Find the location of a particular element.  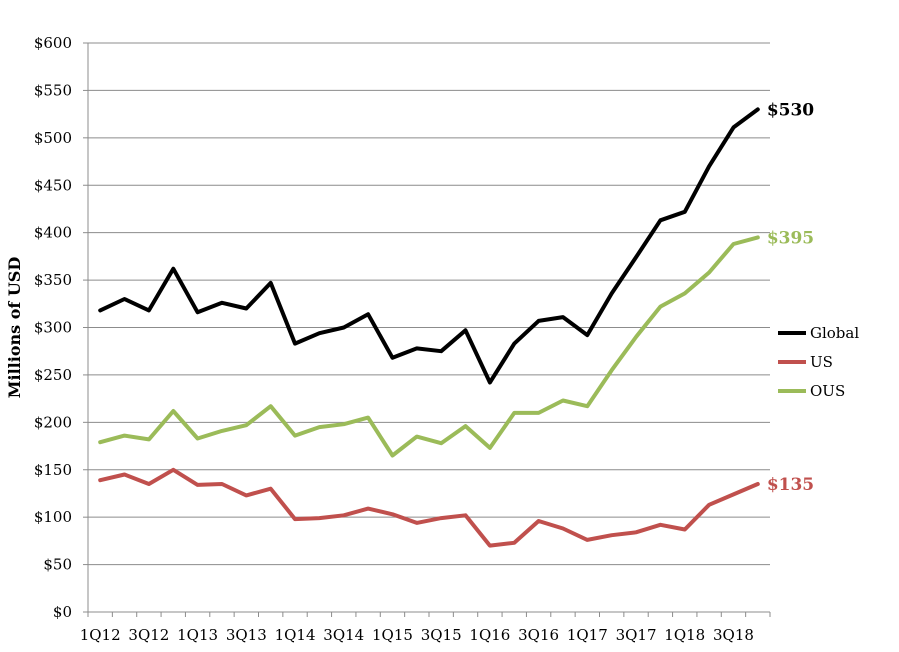

y-axis-title: Millions of USD is located at coordinates (14, 328).